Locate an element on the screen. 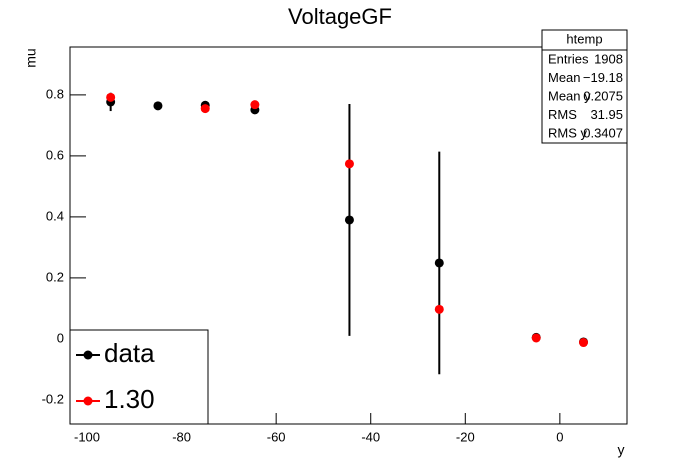  stats-label: Mean is located at coordinates (564, 77).